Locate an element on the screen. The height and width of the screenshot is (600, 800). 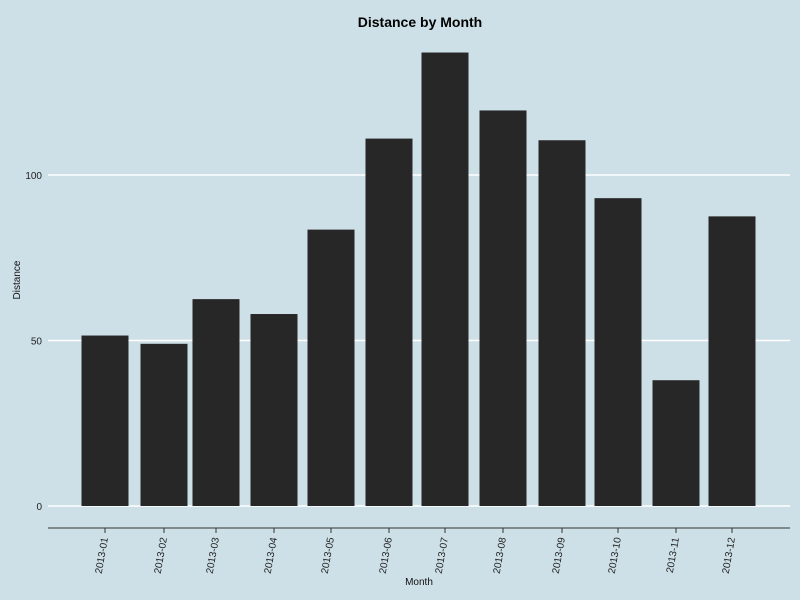
x-tick-label: 2013-08 is located at coordinates (500, 555).